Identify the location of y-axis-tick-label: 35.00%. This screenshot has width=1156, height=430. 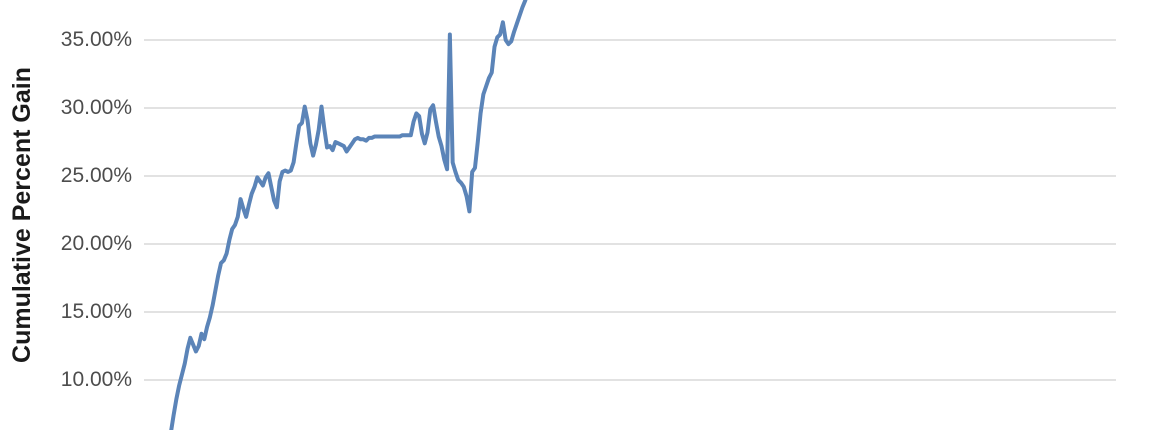
(96, 39).